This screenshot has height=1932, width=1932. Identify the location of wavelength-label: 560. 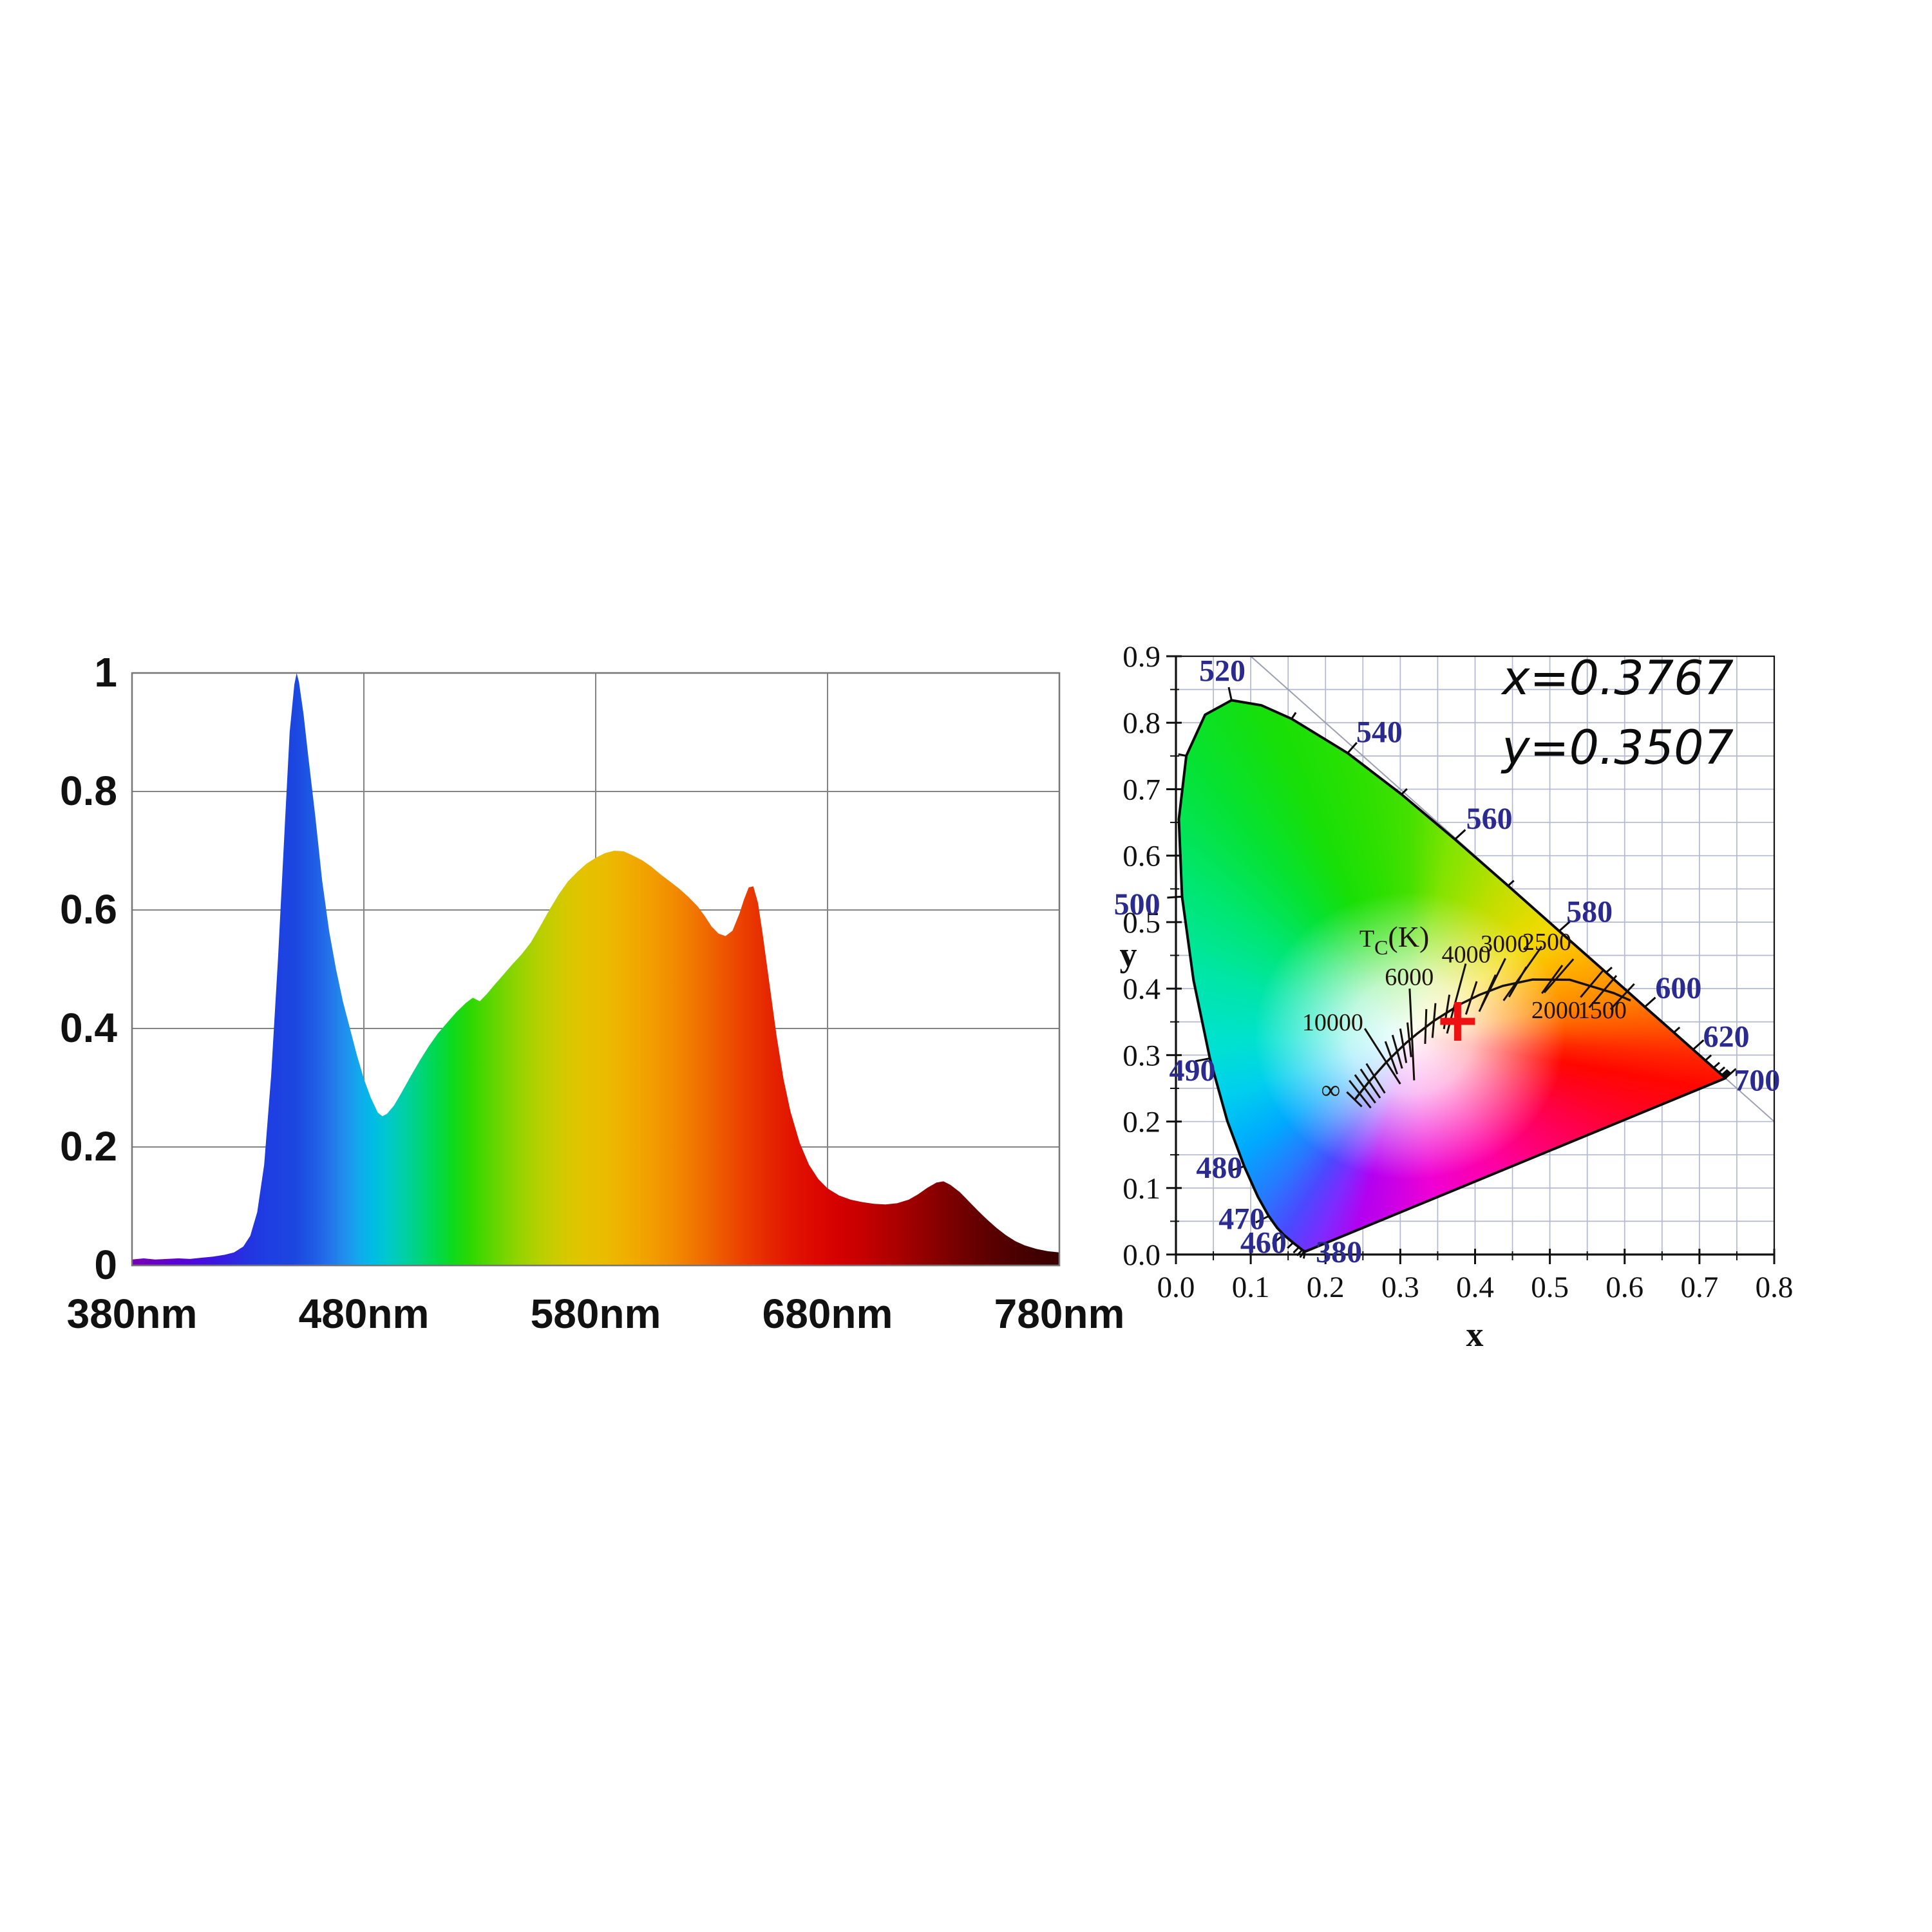
(1490, 819).